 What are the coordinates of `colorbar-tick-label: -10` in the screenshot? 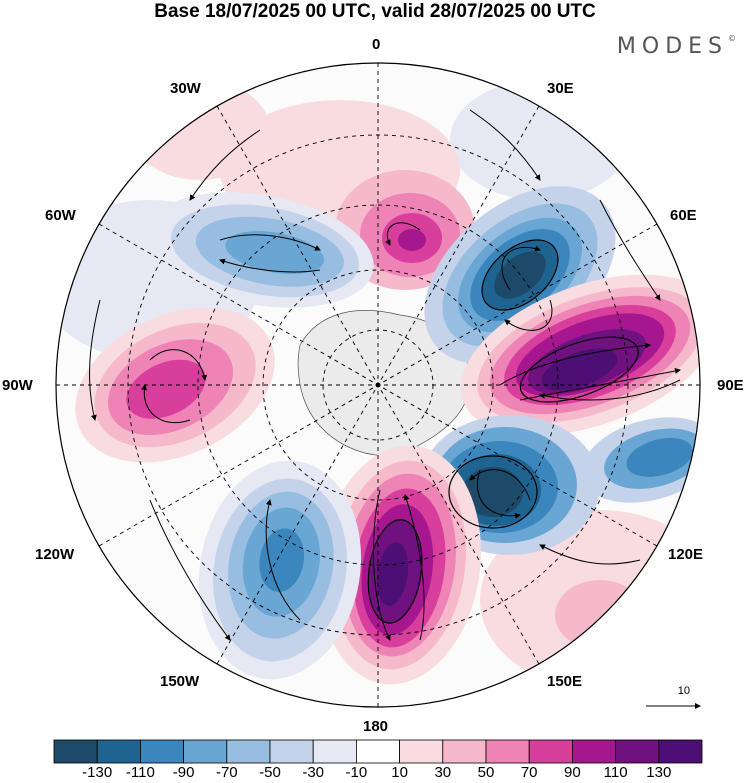 It's located at (356, 772).